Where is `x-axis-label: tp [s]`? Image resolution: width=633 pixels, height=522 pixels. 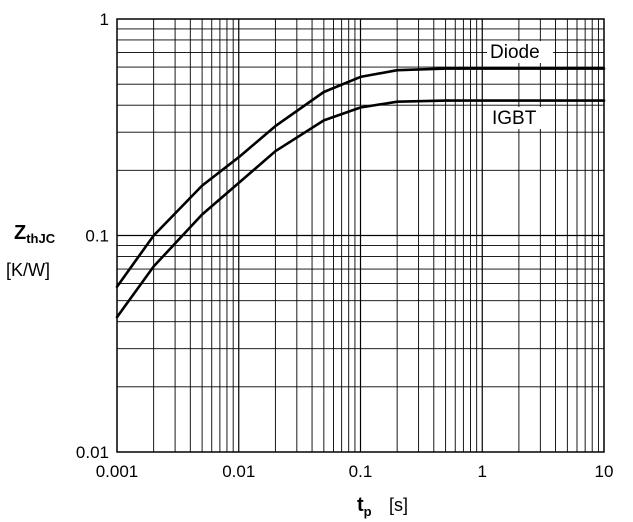
x-axis-label: tp [s] is located at coordinates (382, 506).